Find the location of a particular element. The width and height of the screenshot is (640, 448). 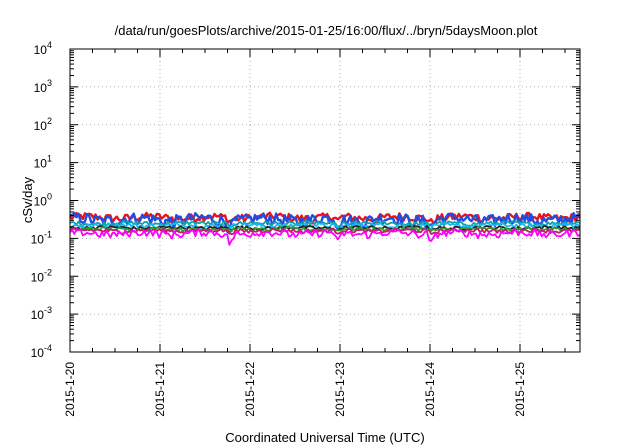

y-tick-label: 10⁴ is located at coordinates (43, 48).